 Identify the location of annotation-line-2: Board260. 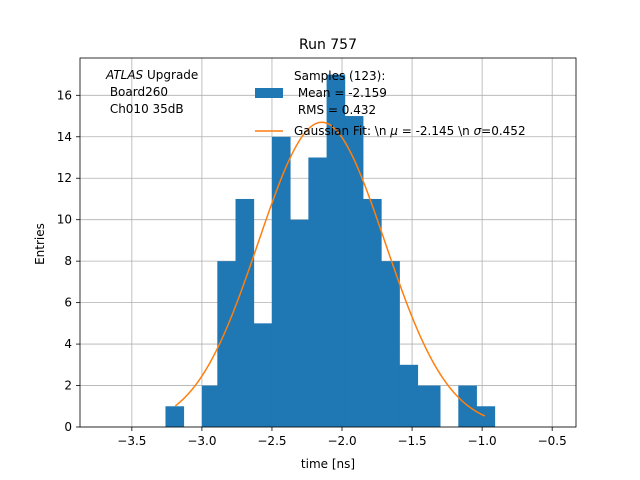
(137, 92).